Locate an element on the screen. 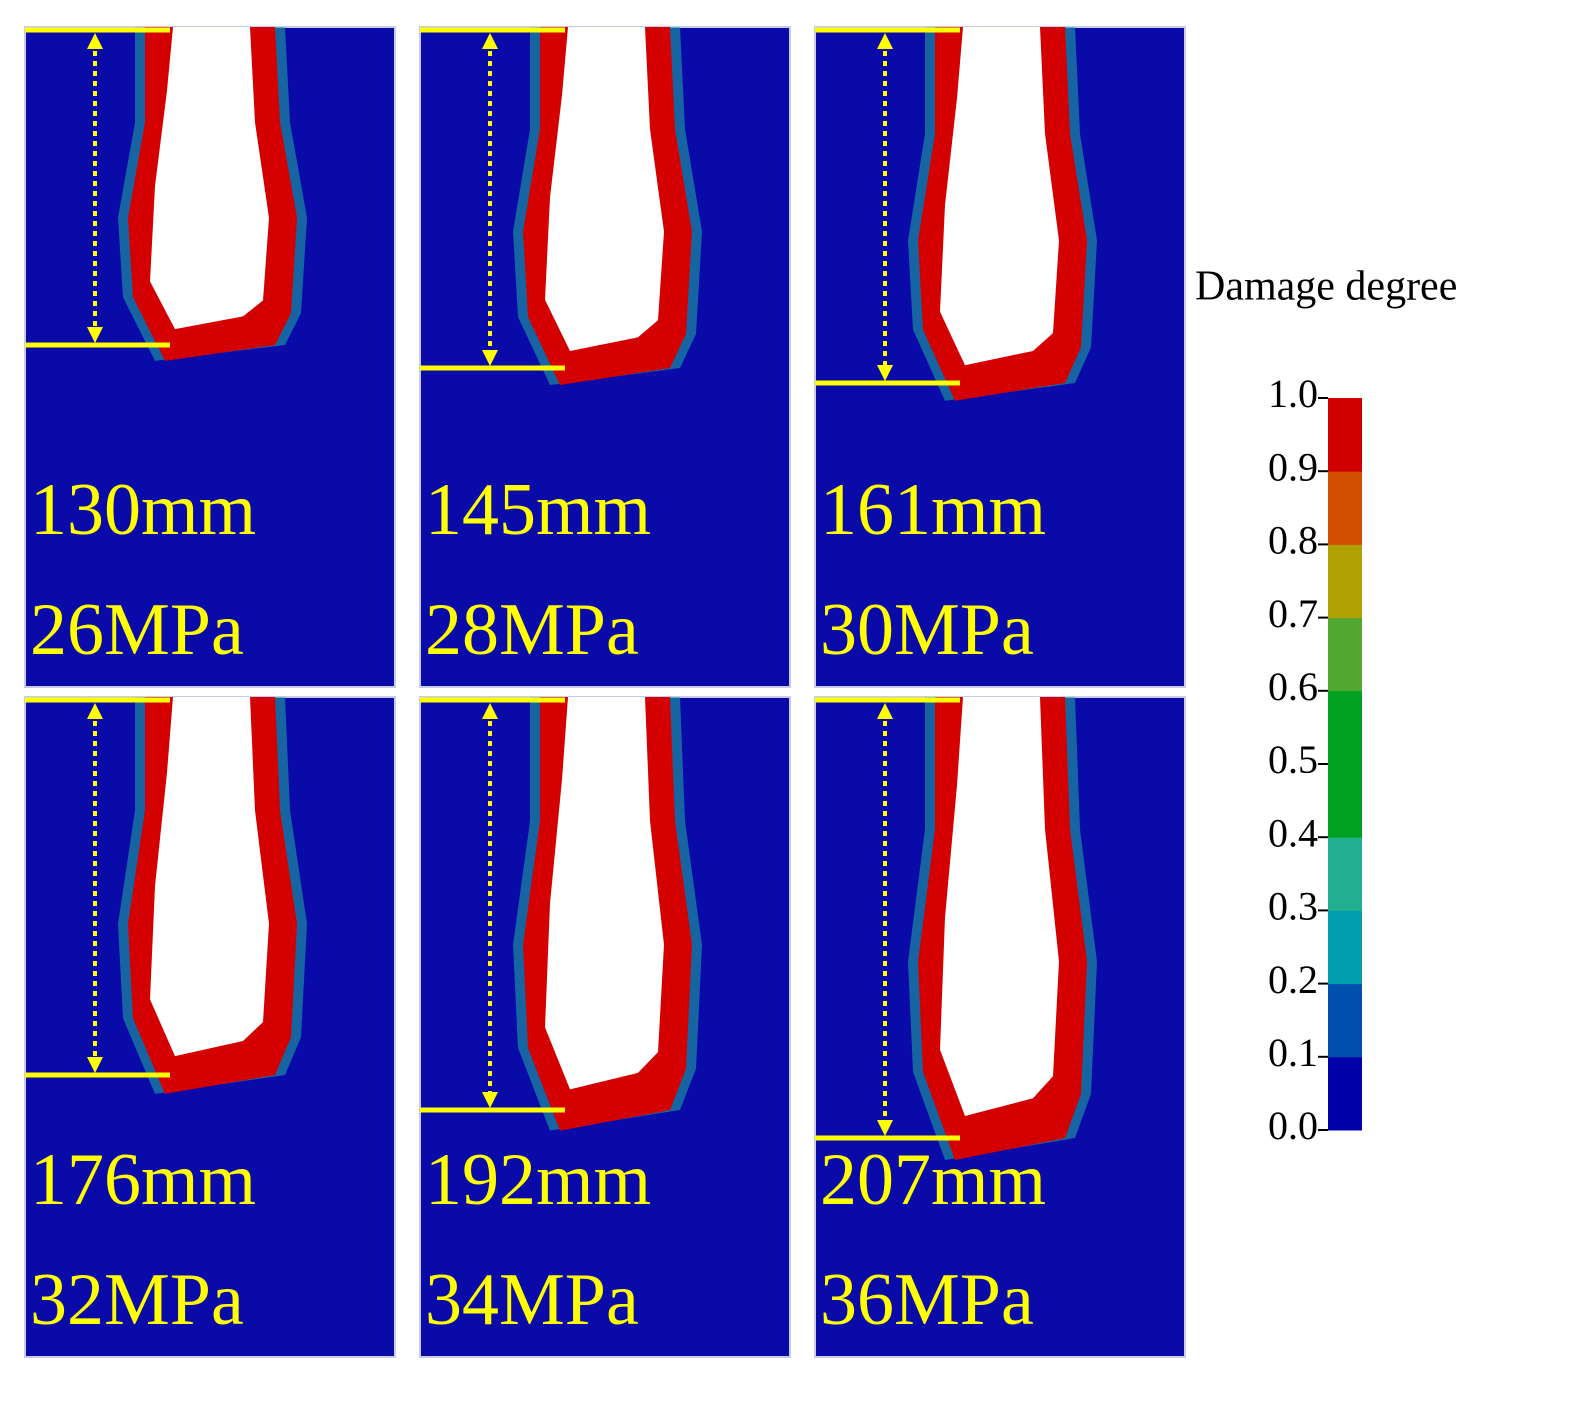  pressure-label: 32MPa is located at coordinates (137, 1300).